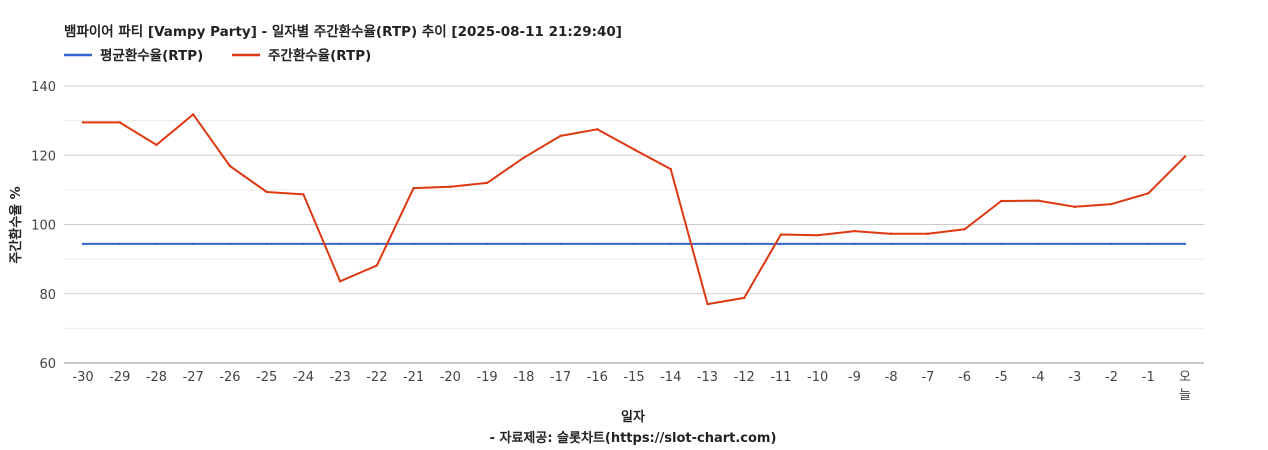  Describe the element at coordinates (854, 377) in the screenshot. I see `x-tick-label: -9` at that location.